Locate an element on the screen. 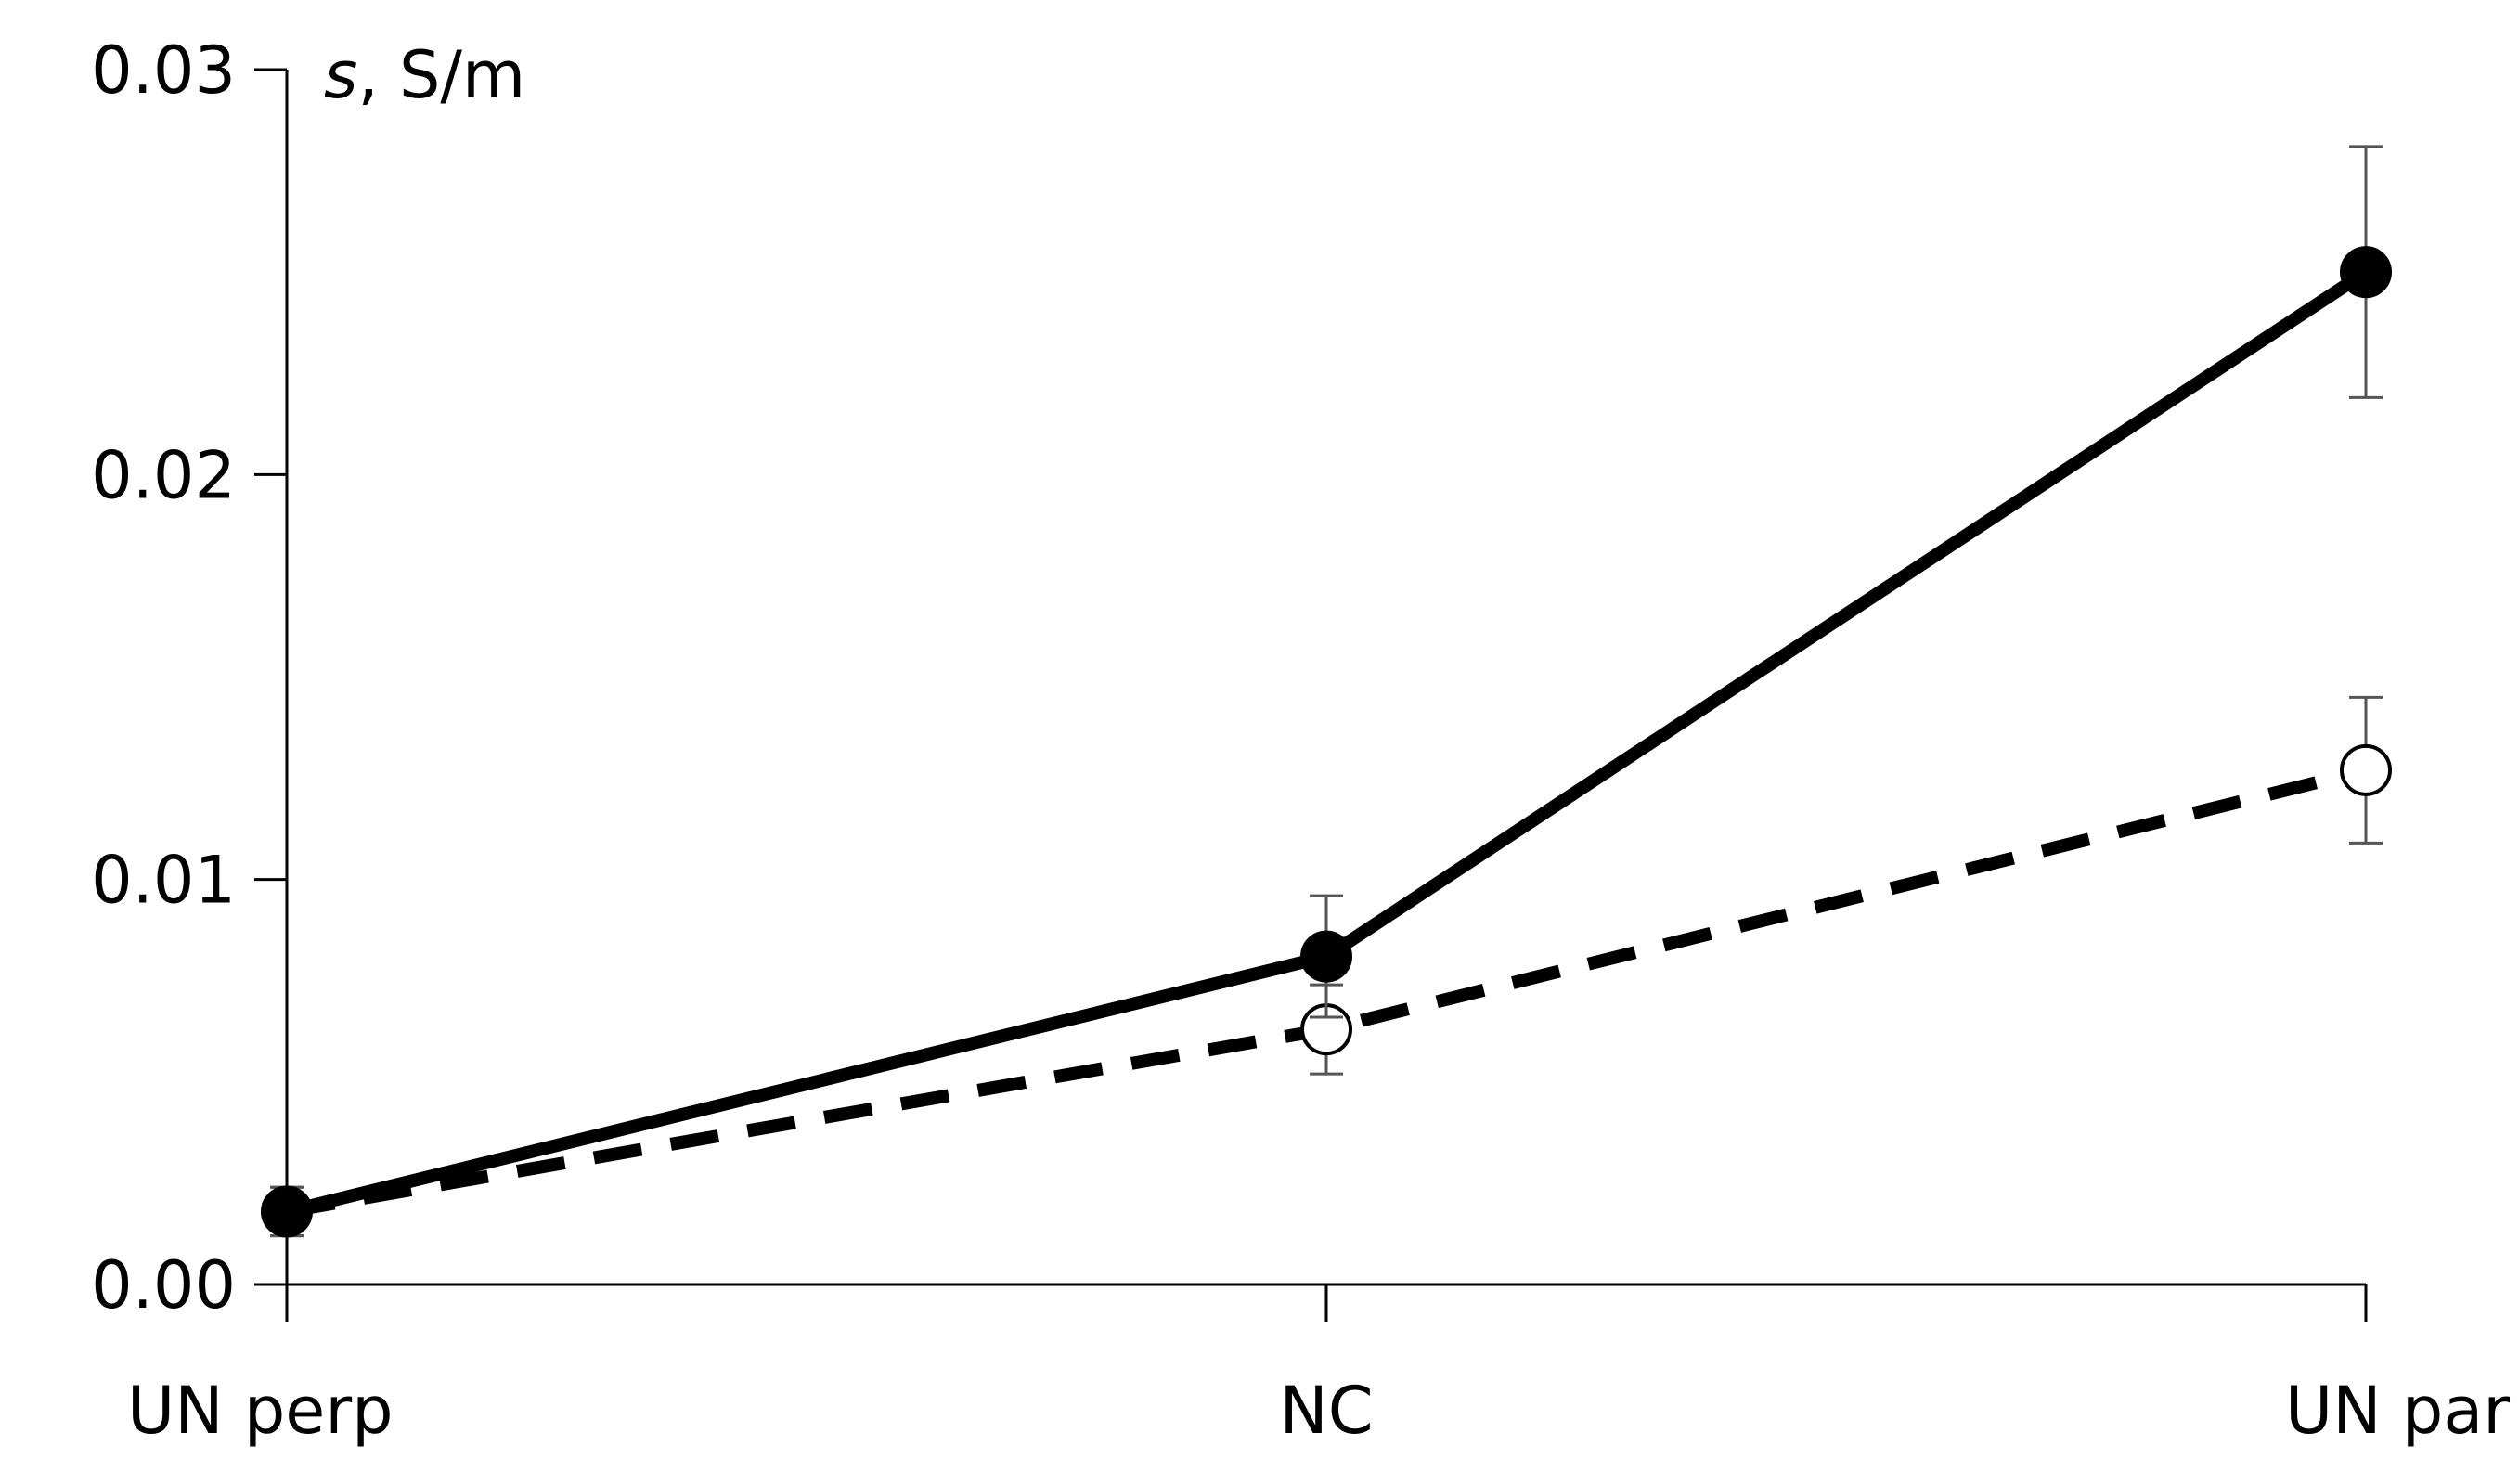  y-axis-label-variable: s is located at coordinates (340, 75).